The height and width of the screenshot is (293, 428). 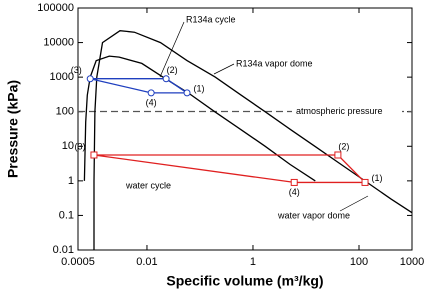 What do you see at coordinates (274, 63) in the screenshot?
I see `annotation: R134a vapor dome` at bounding box center [274, 63].